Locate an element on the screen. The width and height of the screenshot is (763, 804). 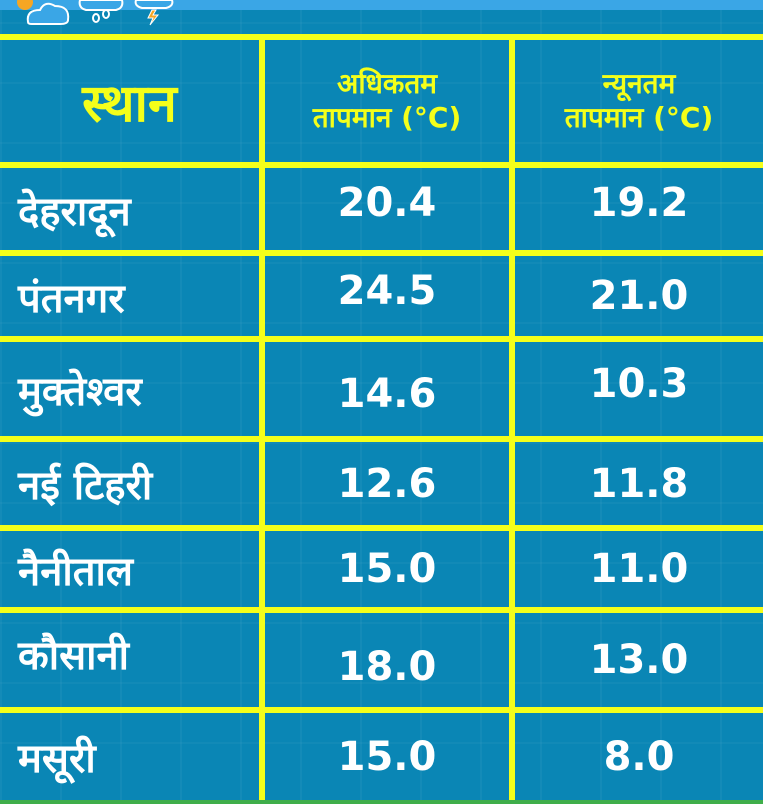
place-cell: पंतनगर is located at coordinates (71, 298).